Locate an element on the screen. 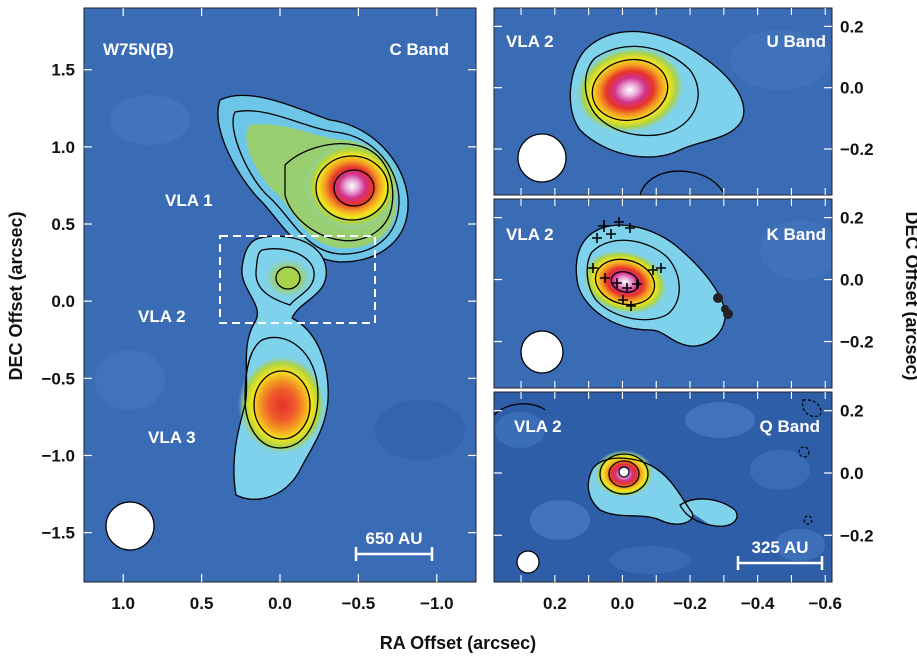  q-source-label: VLA 2 is located at coordinates (538, 426).